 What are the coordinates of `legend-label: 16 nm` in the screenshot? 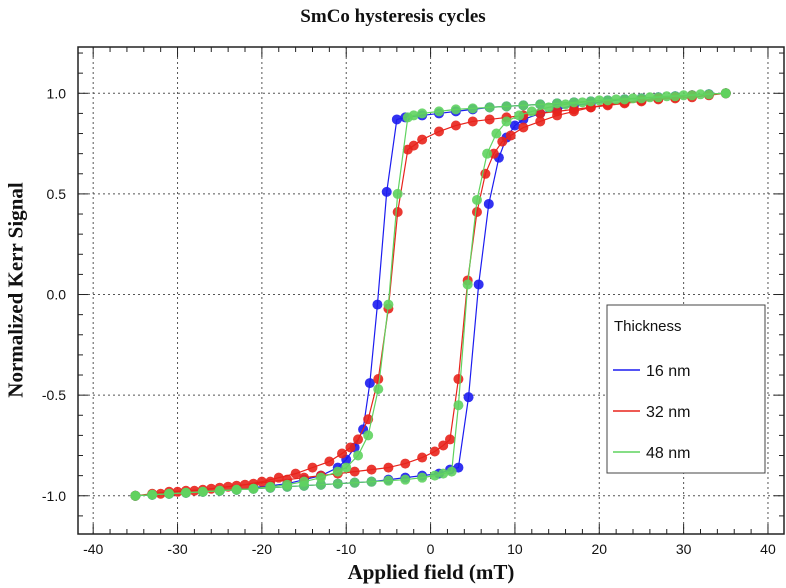 It's located at (668, 371).